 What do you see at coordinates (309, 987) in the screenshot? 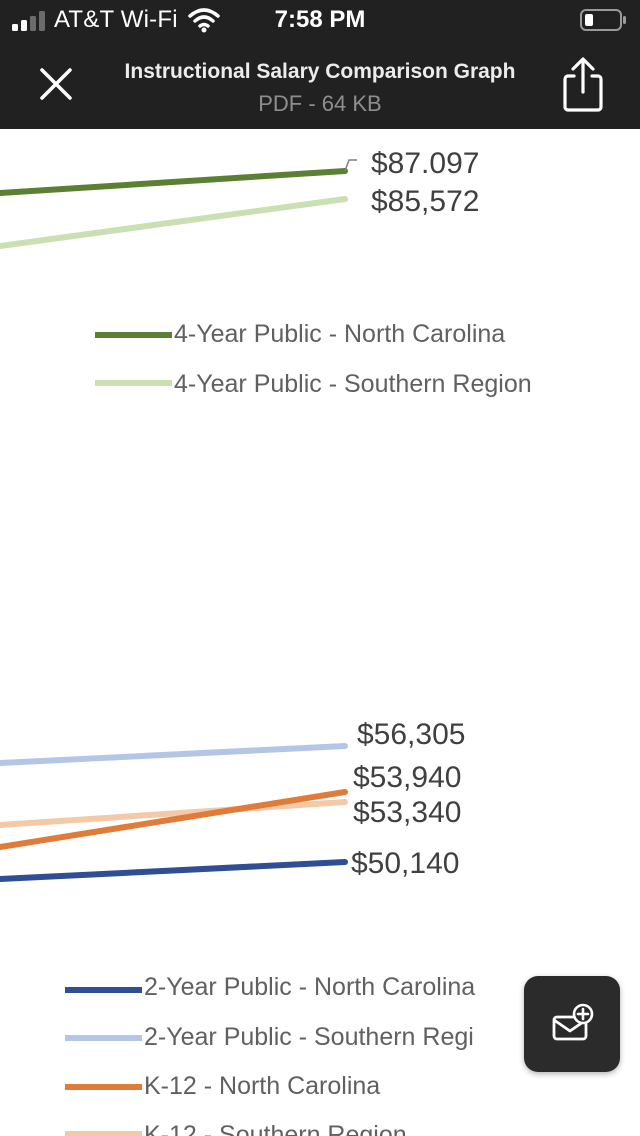
I see `legend-label-2yr-nc: 2-Year Public - North Carolina` at bounding box center [309, 987].